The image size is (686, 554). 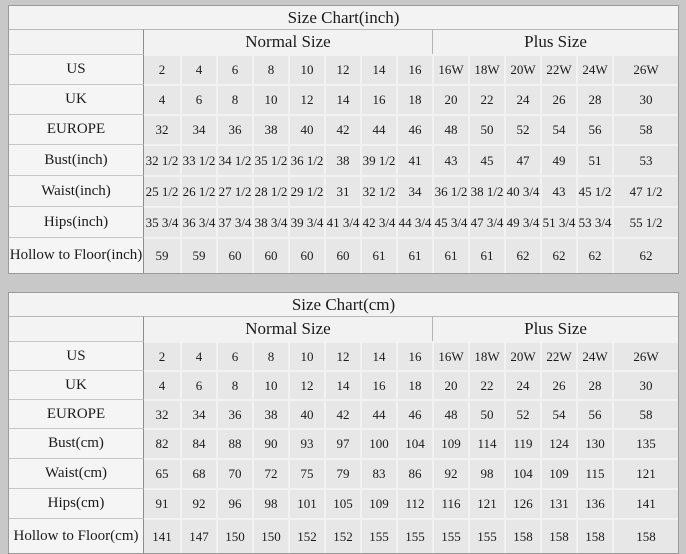 I want to click on size-value-cell: 54, so click(x=558, y=413).